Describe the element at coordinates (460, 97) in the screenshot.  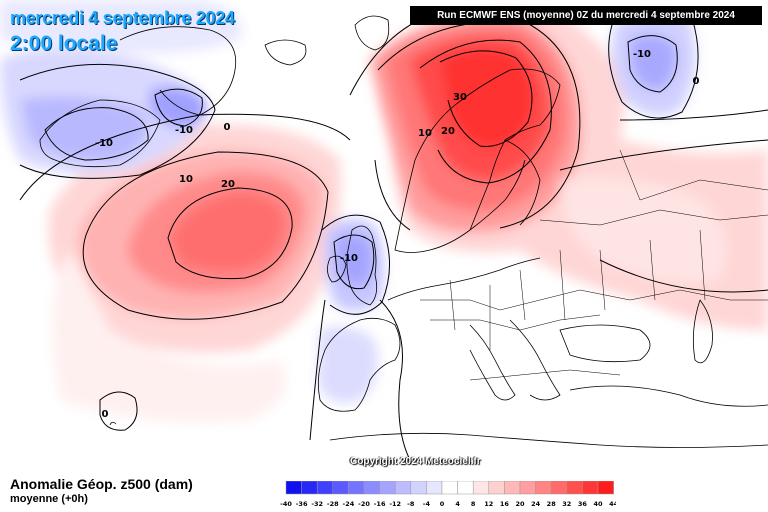
I see `contour-label: 30` at that location.